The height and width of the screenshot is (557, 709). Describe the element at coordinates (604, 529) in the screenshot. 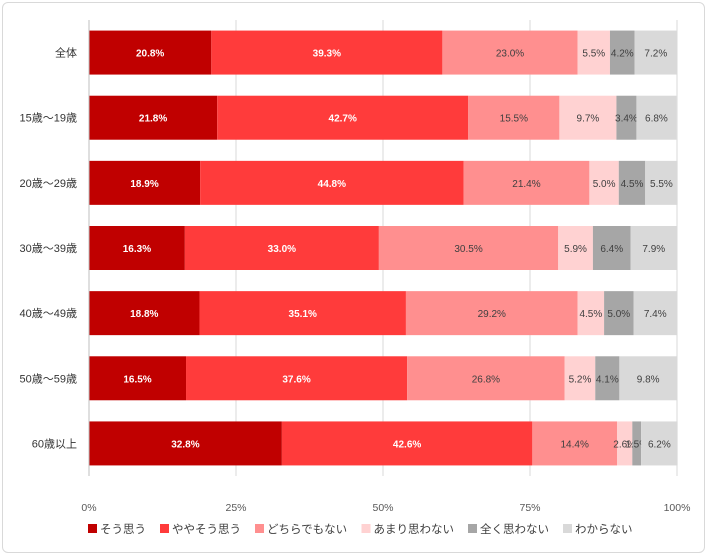

I see `legend-label: わからない` at that location.